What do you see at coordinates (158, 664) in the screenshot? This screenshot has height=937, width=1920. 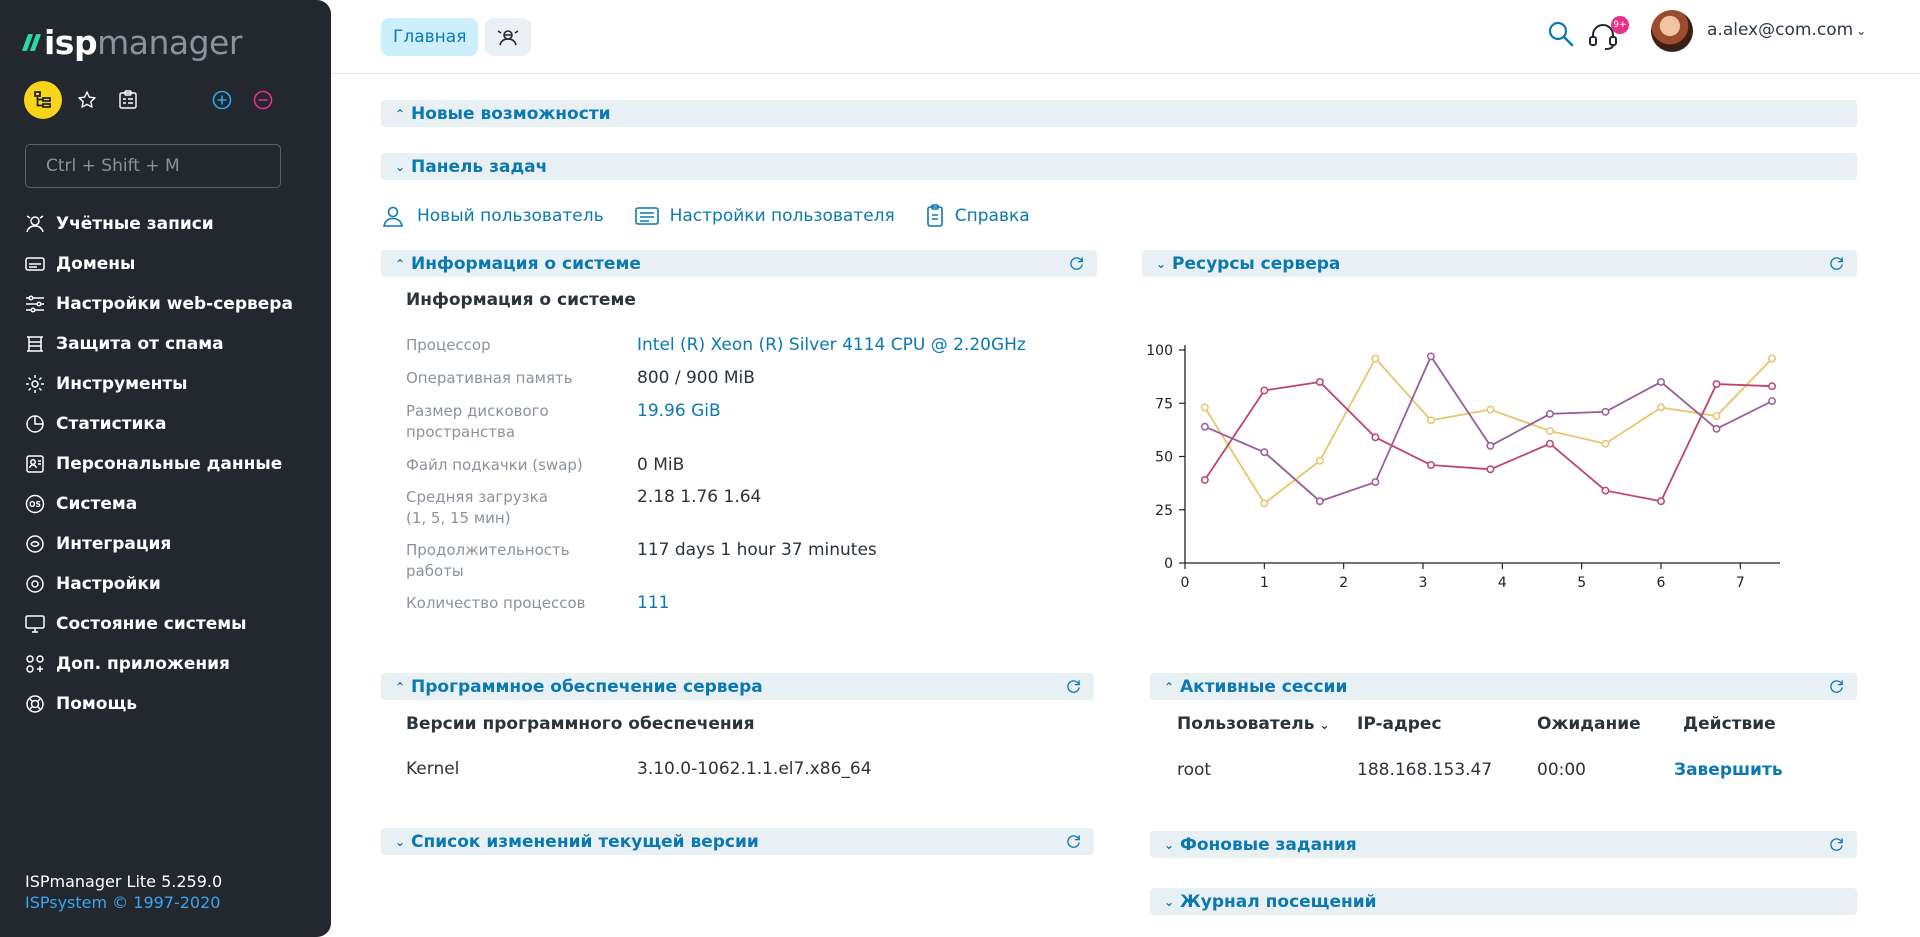 I see `sidebar-item-apps: Доп. приложения` at bounding box center [158, 664].